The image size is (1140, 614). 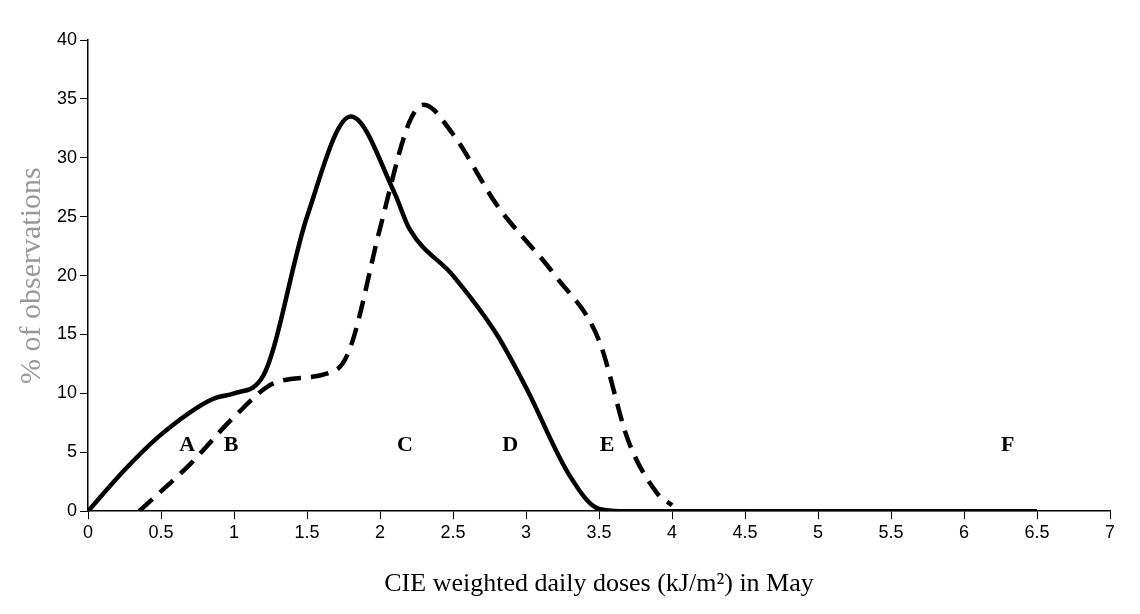 What do you see at coordinates (599, 531) in the screenshot?
I see `x-tick-label: 3.5` at bounding box center [599, 531].